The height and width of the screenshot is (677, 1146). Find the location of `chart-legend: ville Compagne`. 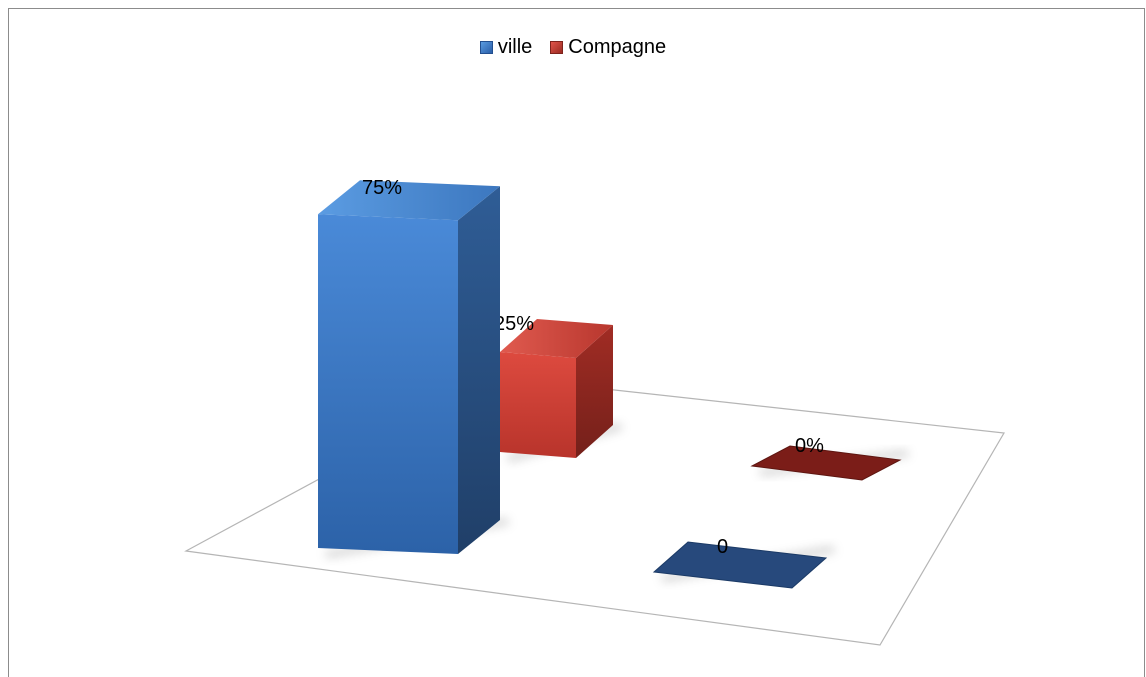

chart-legend: ville Compagne is located at coordinates (573, 47).